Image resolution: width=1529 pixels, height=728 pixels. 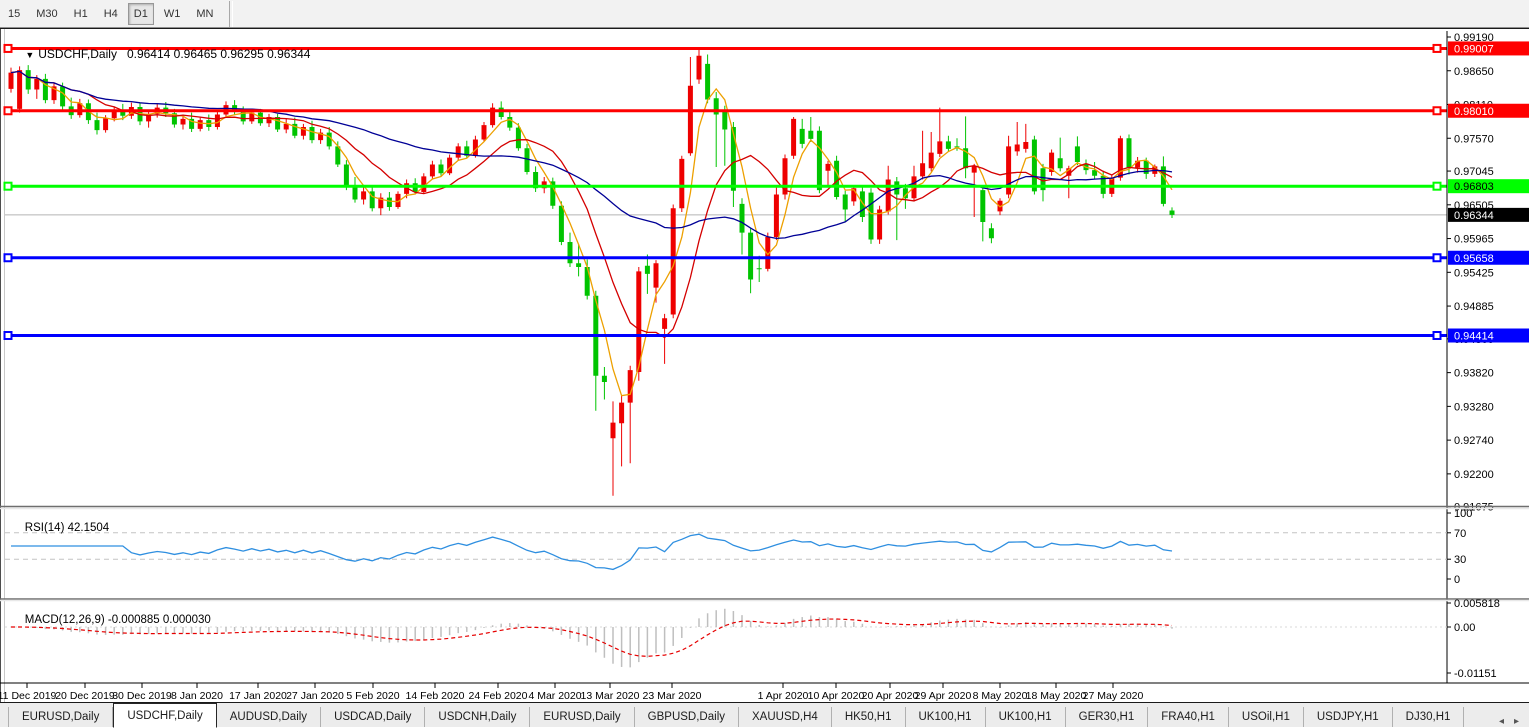 I want to click on date-axis-label: 23 Mar 2020, so click(x=672, y=696).